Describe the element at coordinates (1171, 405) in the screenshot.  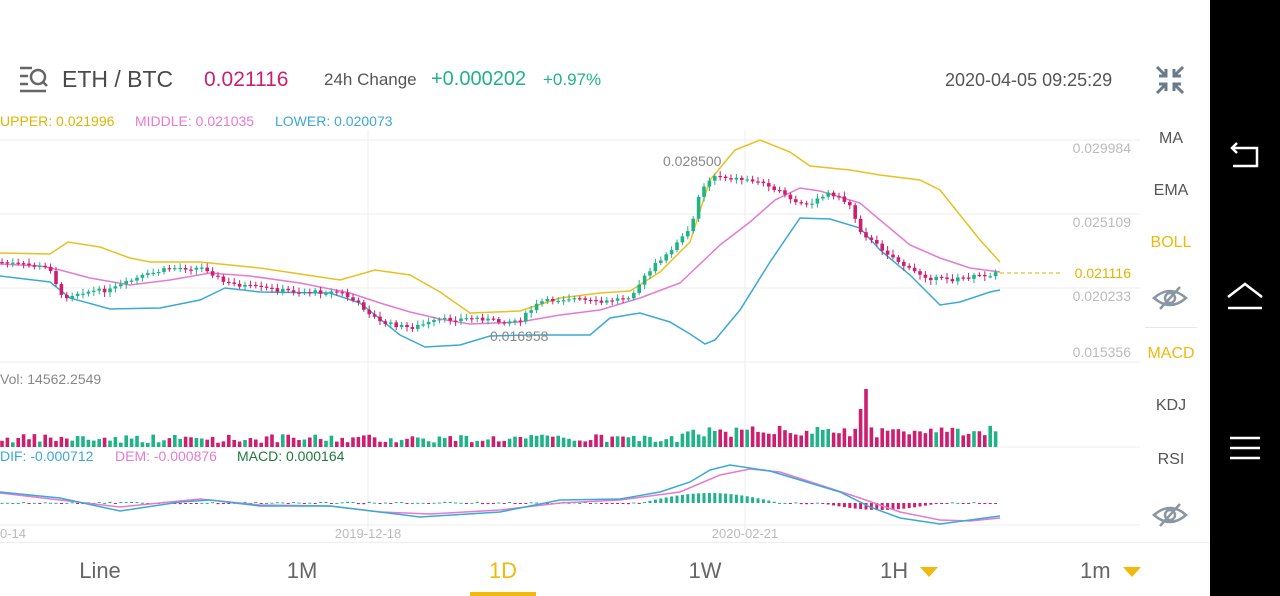
I see `indicator-kdj: KDJ` at that location.